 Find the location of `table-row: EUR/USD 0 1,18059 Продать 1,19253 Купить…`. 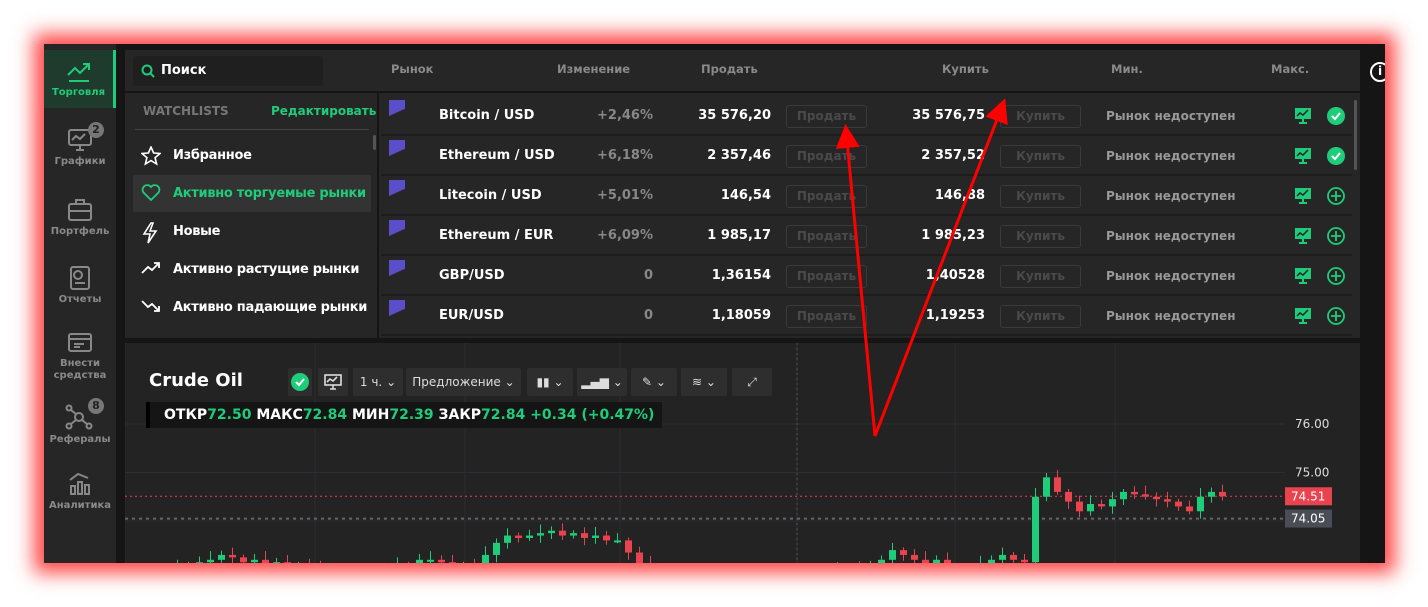

table-row: EUR/USD 0 1,18059 Продать 1,19253 Купить… is located at coordinates (866, 316).